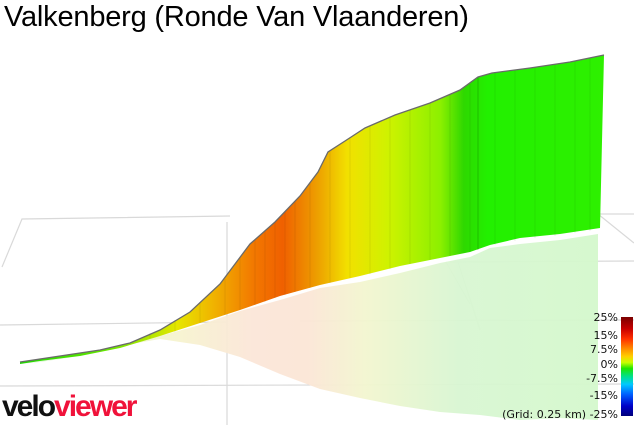 This screenshot has height=425, width=634. Describe the element at coordinates (627, 366) in the screenshot. I see `gradient-colorbar` at that location.